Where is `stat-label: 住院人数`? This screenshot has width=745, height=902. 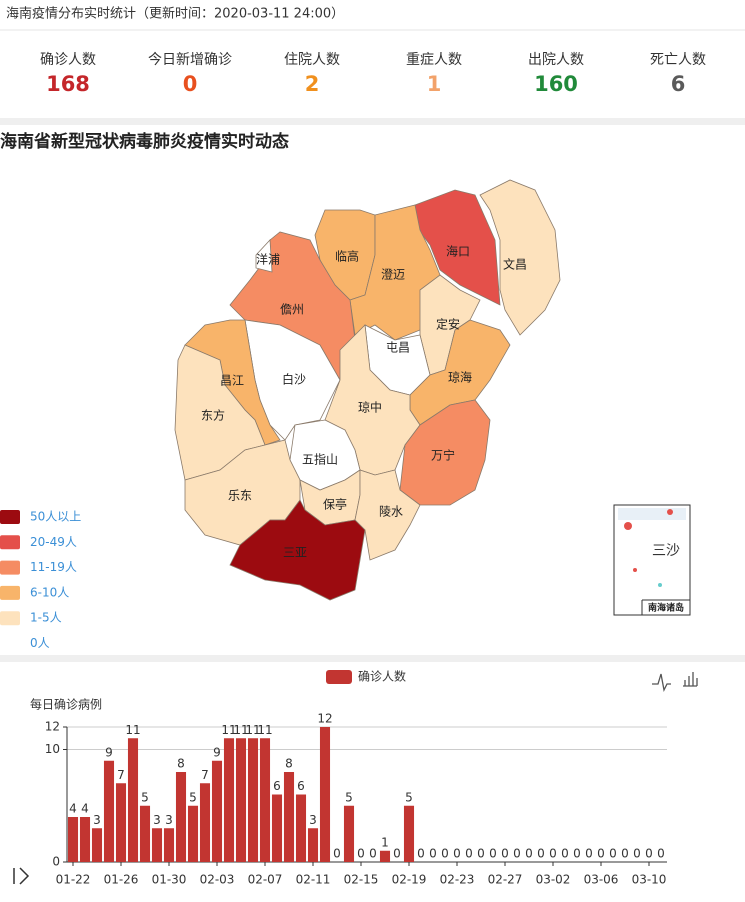 stat-label: 住院人数 is located at coordinates (312, 60).